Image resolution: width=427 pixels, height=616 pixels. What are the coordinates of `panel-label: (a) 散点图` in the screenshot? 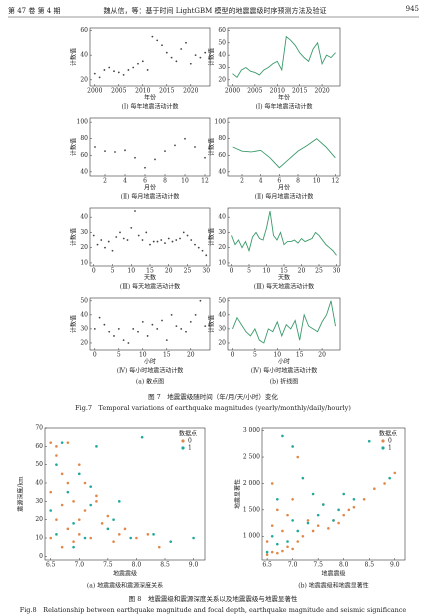 It's located at (150, 382).